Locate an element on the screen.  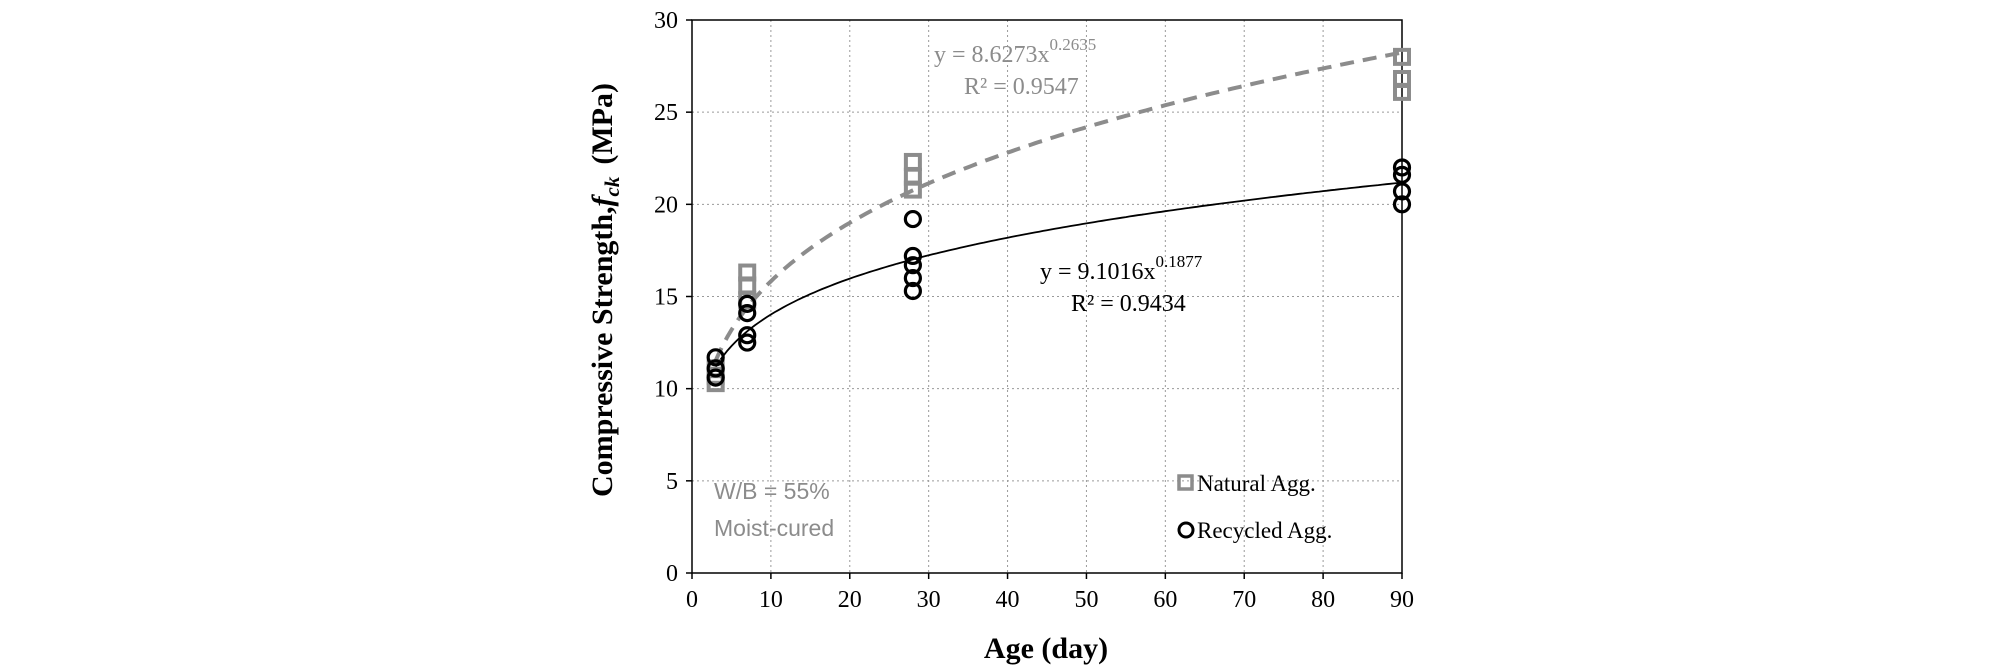
legend: Natural Agg. Recycled Agg. is located at coordinates (1254, 507).